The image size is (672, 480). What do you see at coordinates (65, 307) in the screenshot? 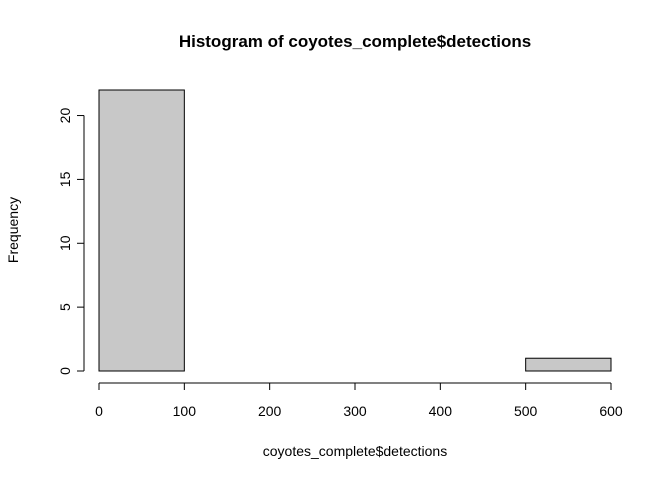
I see `y-tick-label: 5` at bounding box center [65, 307].